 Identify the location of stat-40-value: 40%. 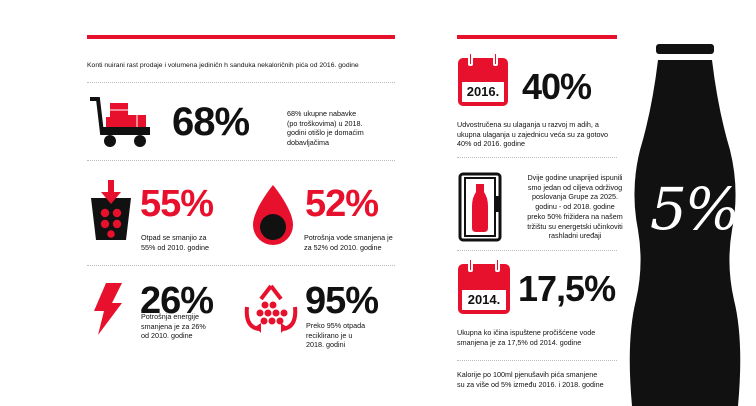
(557, 86).